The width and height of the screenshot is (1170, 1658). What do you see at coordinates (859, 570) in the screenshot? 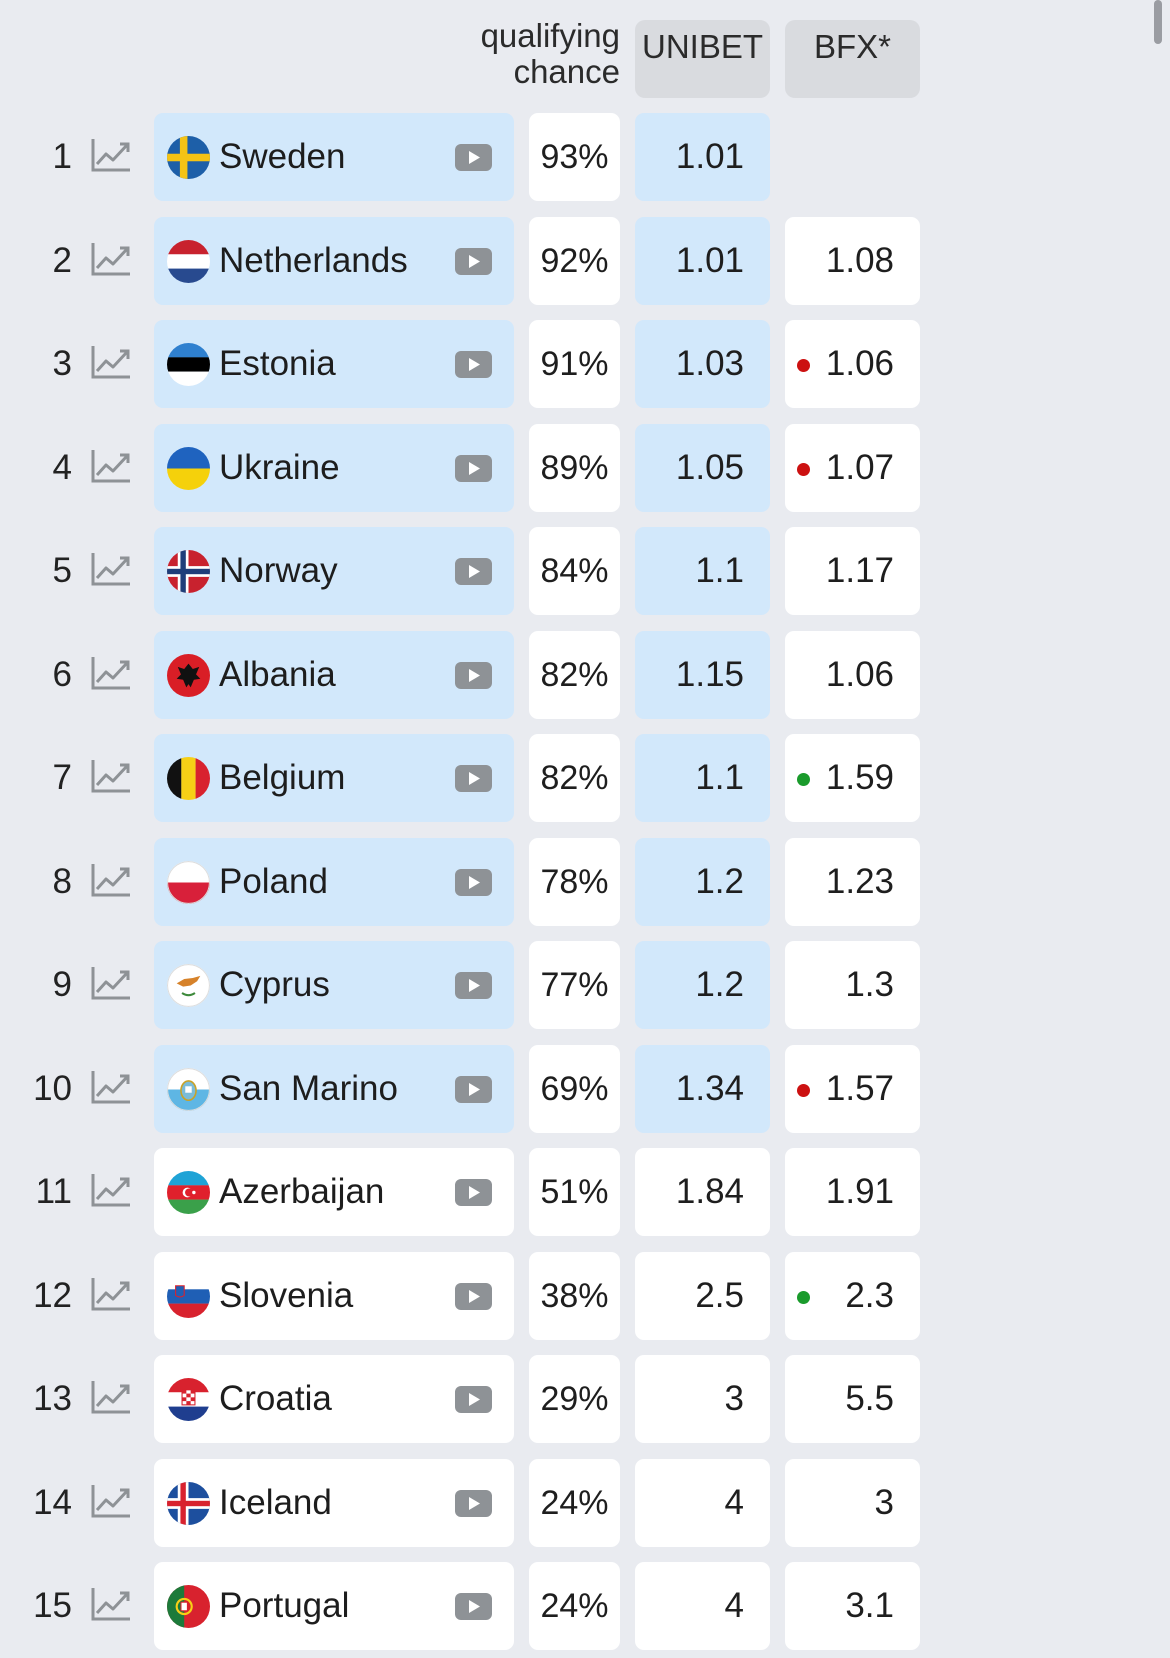
I see `bfx-odds-value: 1.17` at bounding box center [859, 570].